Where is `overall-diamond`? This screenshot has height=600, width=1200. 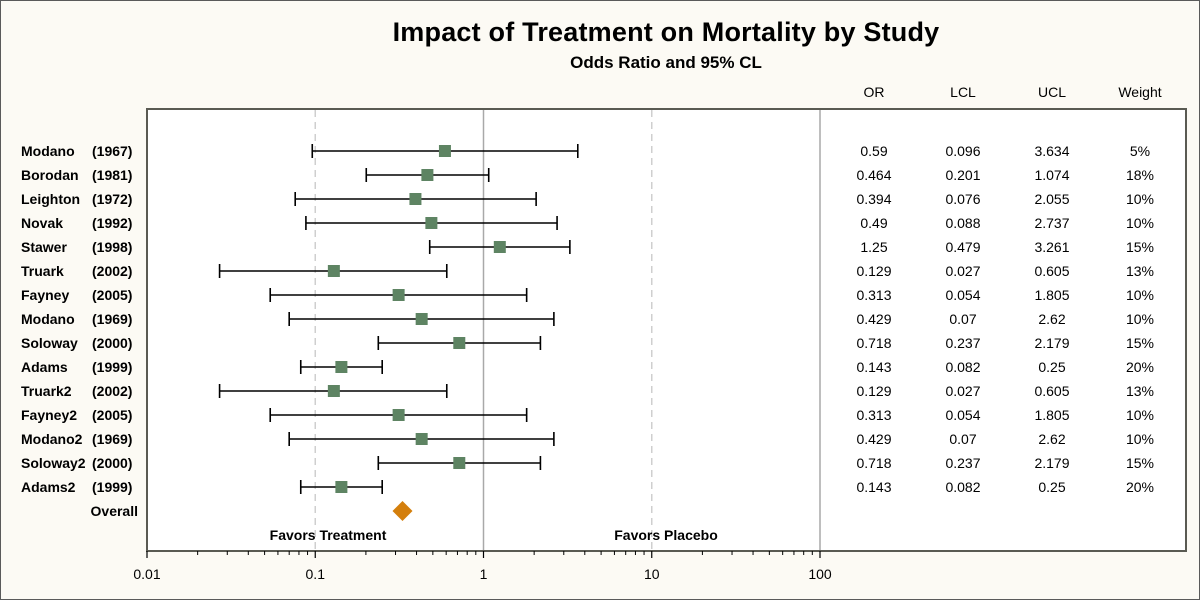 overall-diamond is located at coordinates (402, 511).